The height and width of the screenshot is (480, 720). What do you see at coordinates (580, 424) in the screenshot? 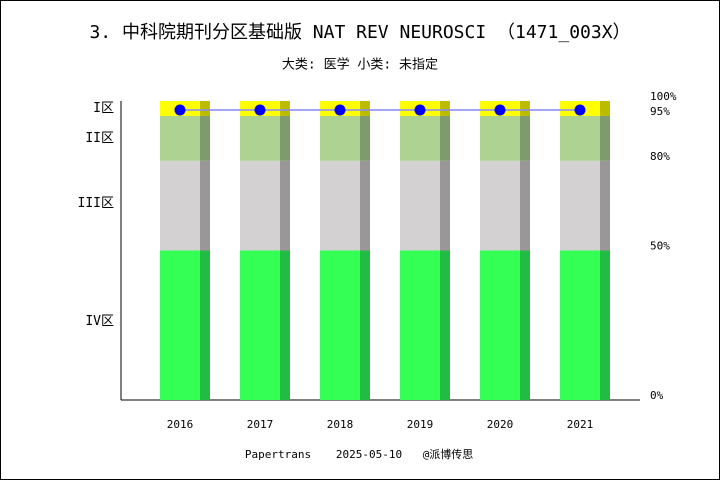
I see `x-tick-label: 2021` at bounding box center [580, 424].